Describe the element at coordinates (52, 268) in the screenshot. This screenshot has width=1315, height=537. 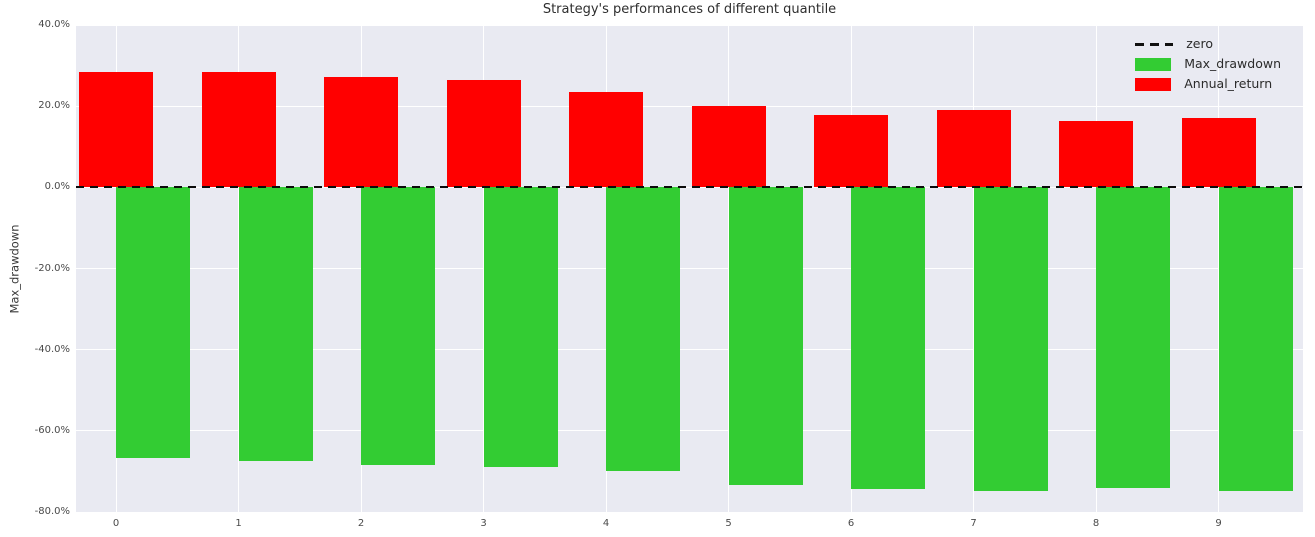
I see `y-tick-label: -20.0%` at that location.